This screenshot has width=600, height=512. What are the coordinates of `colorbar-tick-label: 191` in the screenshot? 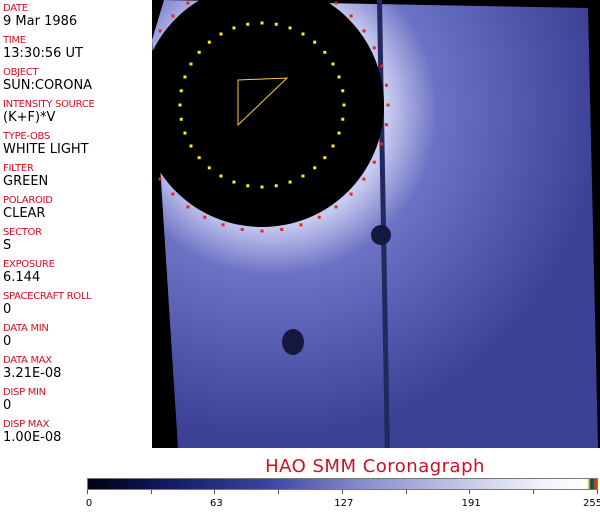 It's located at (471, 503).